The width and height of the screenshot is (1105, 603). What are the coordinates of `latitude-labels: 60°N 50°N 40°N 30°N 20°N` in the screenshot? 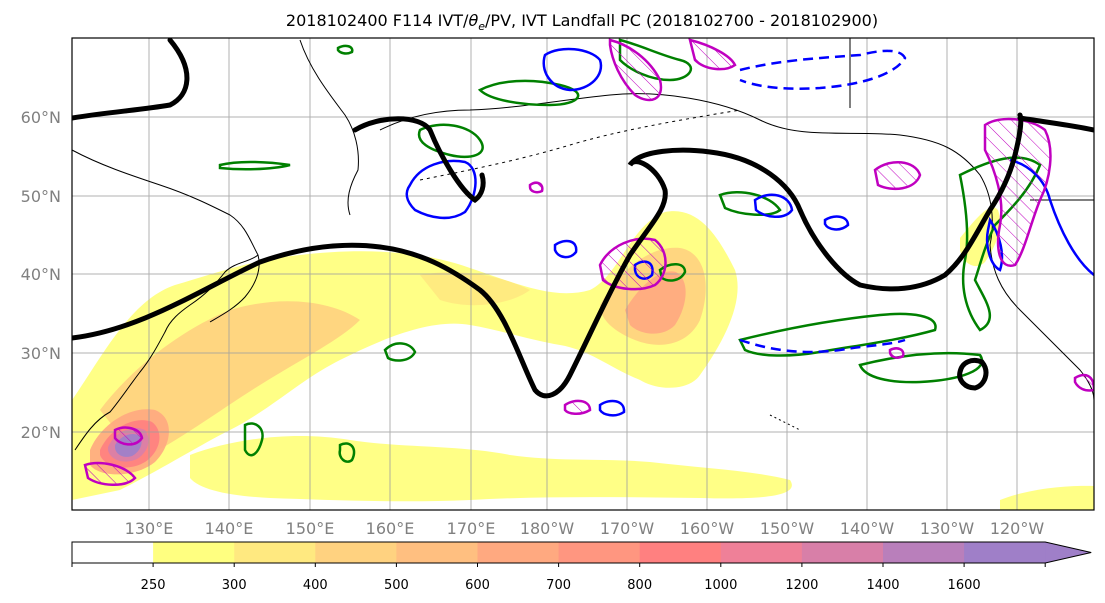 It's located at (41, 275).